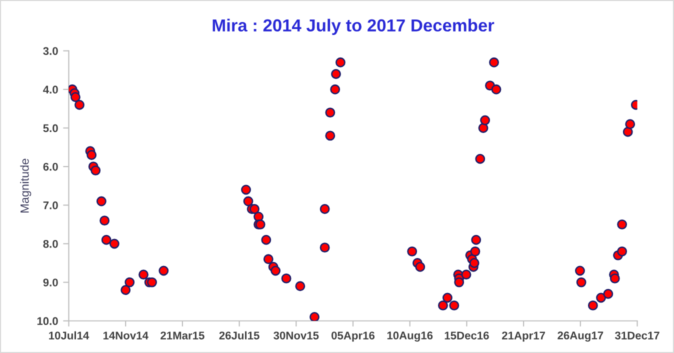 The width and height of the screenshot is (674, 353). What do you see at coordinates (50, 282) in the screenshot?
I see `y-tick-label: 9.0` at bounding box center [50, 282].